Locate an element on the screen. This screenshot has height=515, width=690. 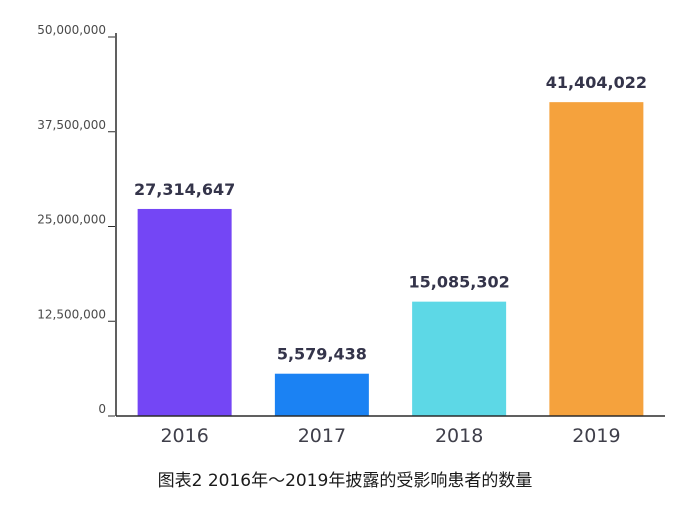
y-tick-label: 25,000,000 is located at coordinates (71, 220).